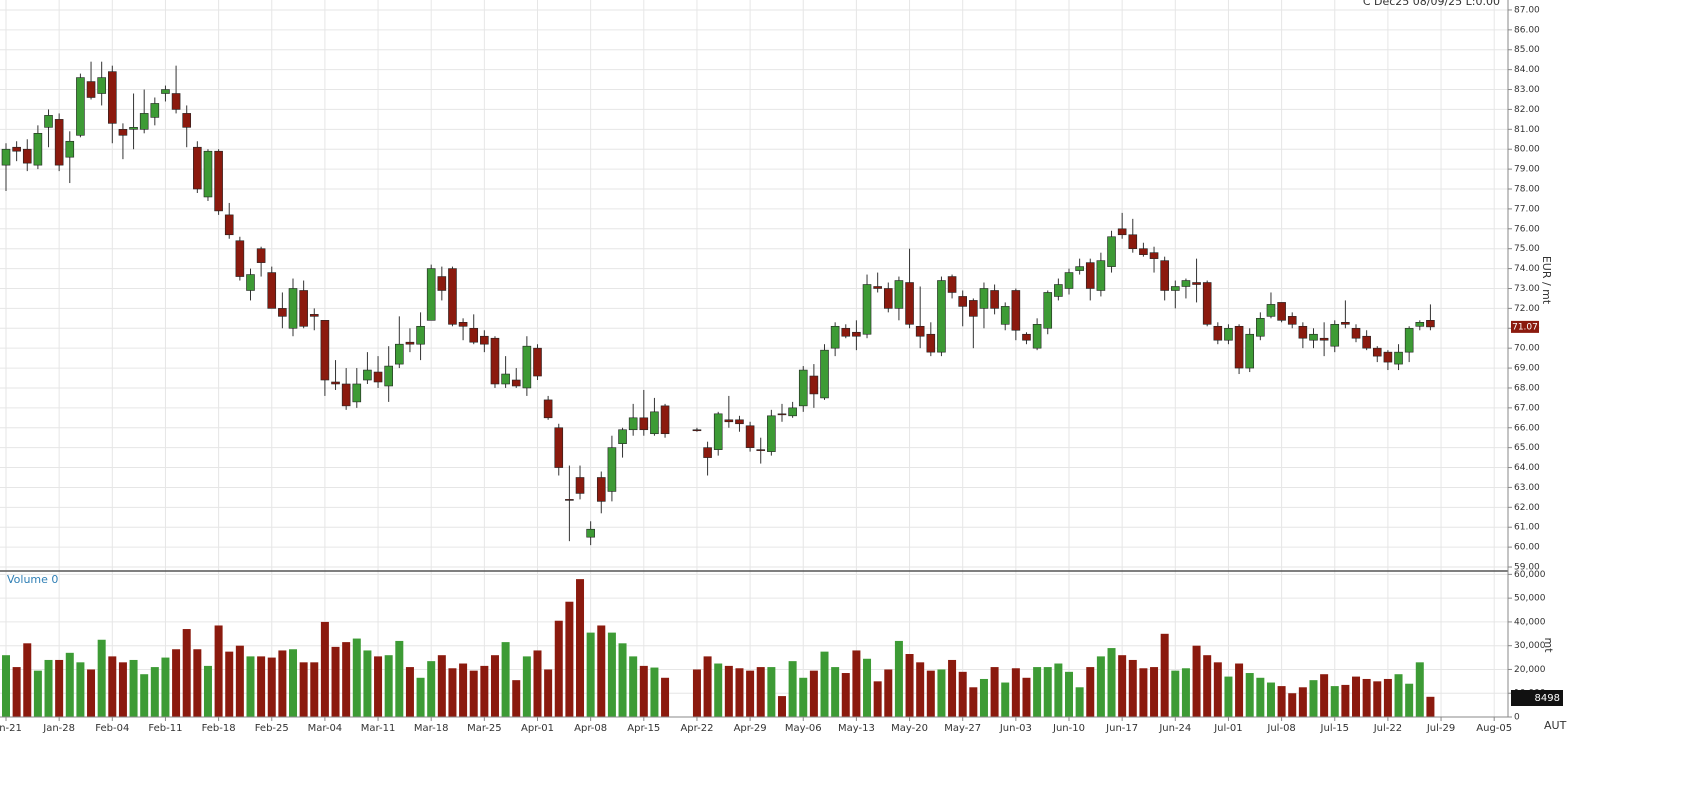  I want to click on y-tick-label: 50,000, so click(1530, 599).